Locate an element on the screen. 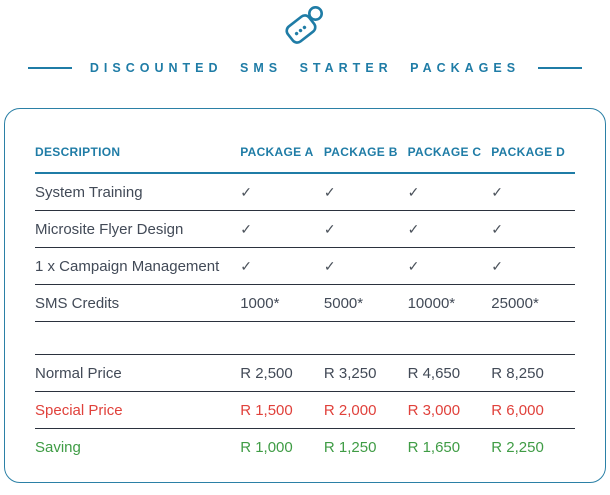  table-row-normal-price: Normal Price R 2,500 R 3,250 R 4,650 R 8,250 is located at coordinates (305, 373).